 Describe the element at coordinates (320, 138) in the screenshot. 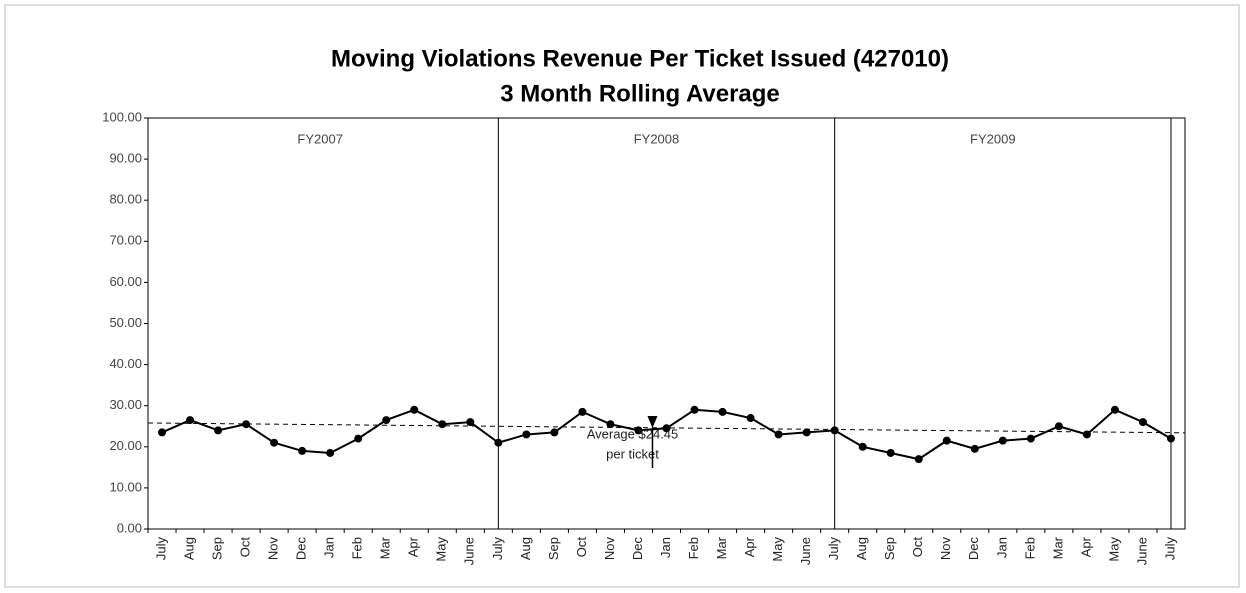

I see `period-label: FY2007` at that location.